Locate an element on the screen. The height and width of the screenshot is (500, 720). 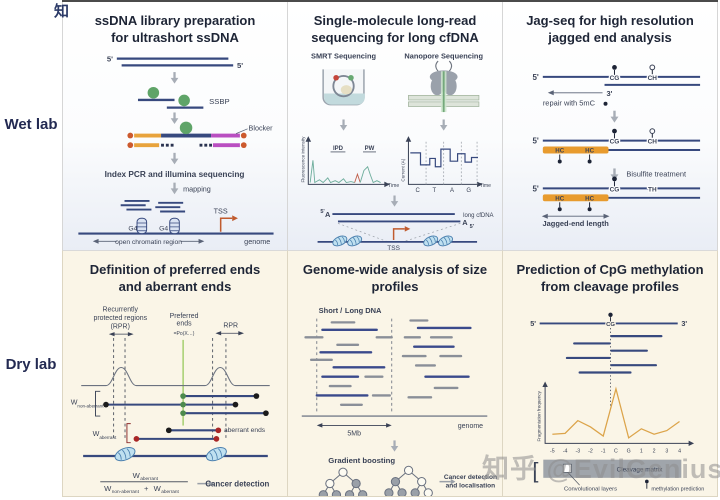
blocker-label: Blocker is located at coordinates (261, 128).